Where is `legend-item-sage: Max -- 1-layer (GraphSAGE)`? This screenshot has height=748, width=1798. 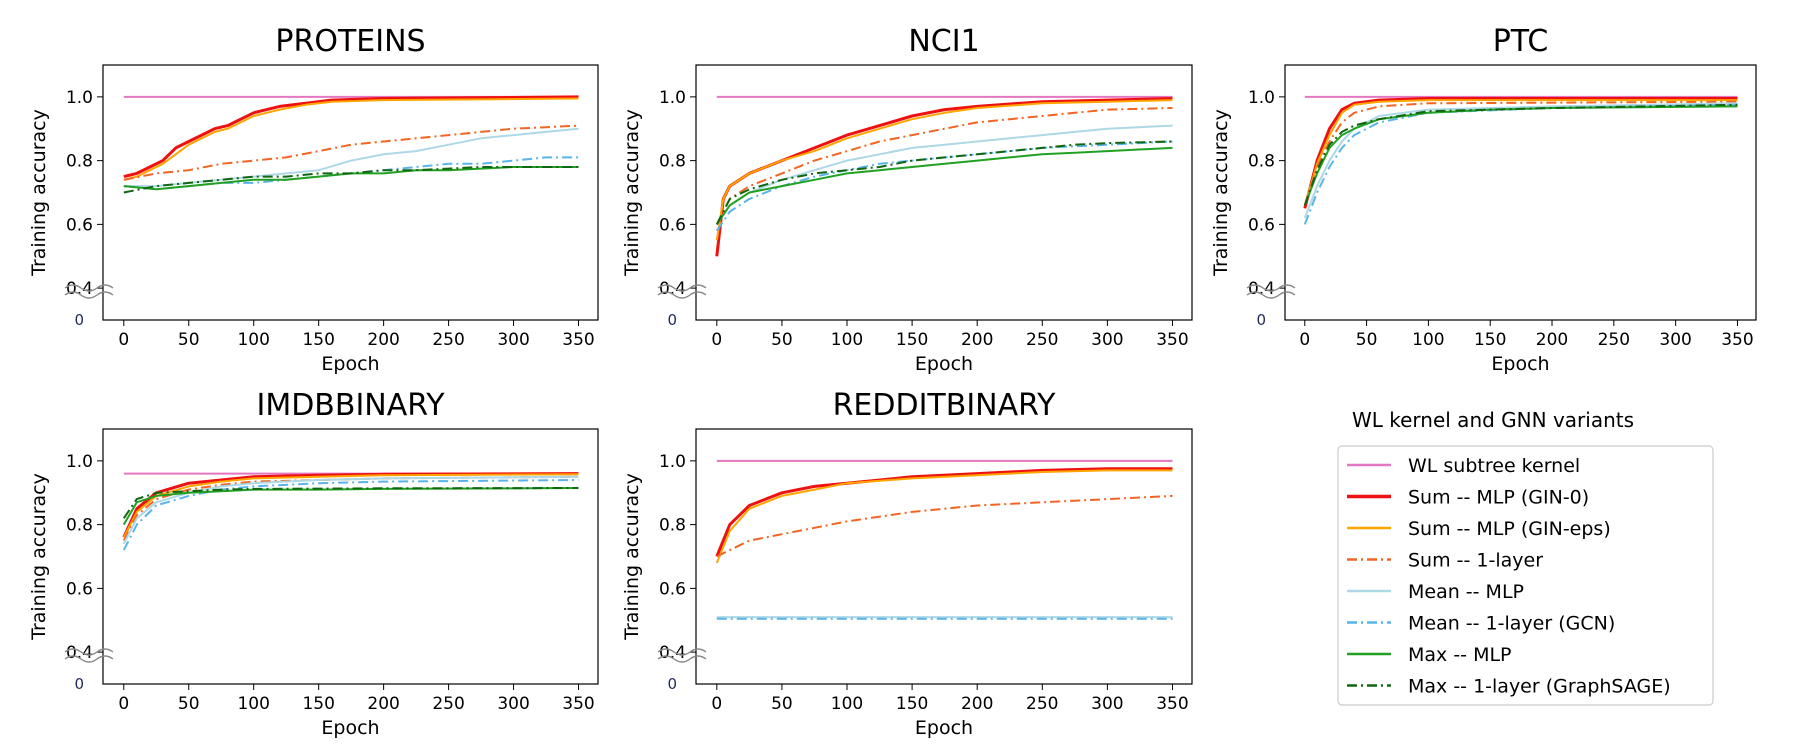
legend-item-sage: Max -- 1-layer (GraphSAGE) is located at coordinates (1509, 687).